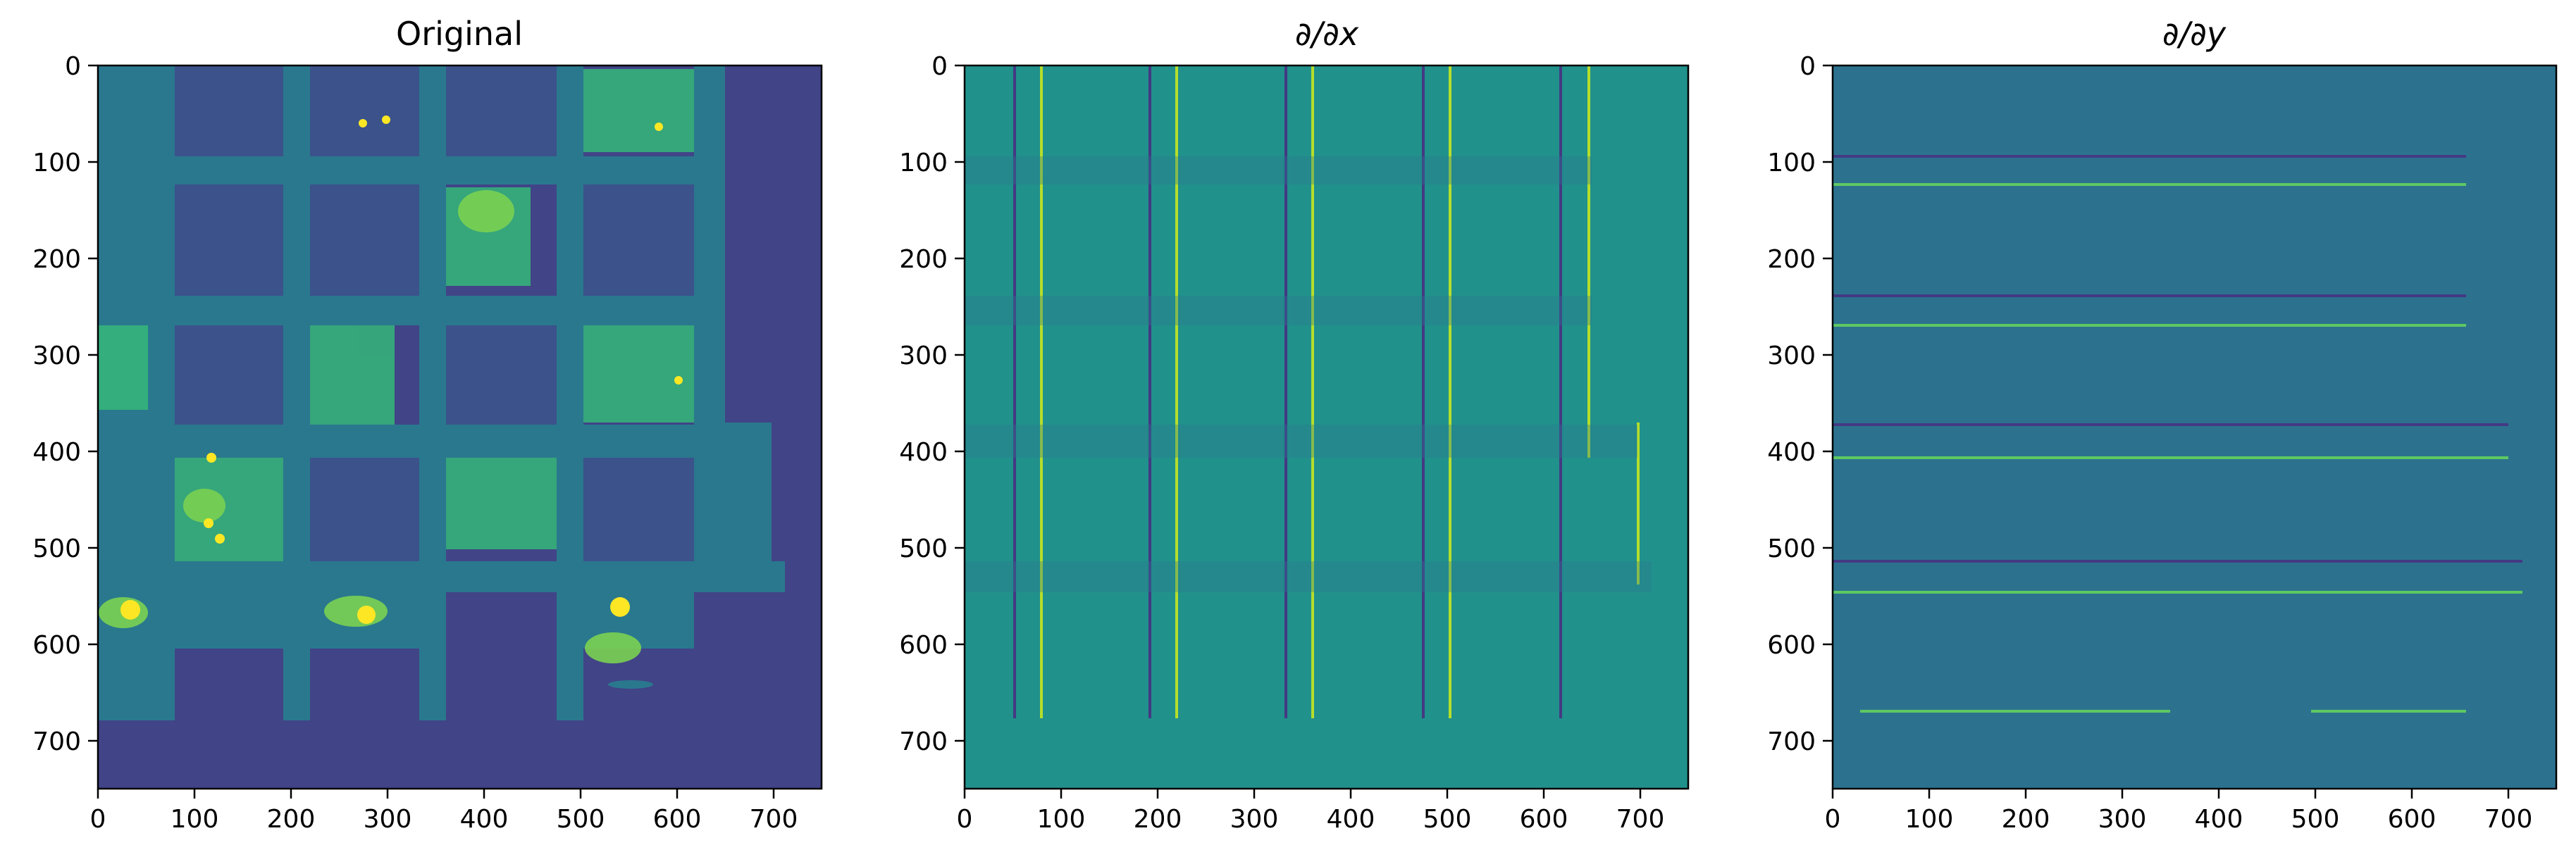 The image size is (2576, 857). I want to click on x-axis-ddx: 0 100 200 300 400 500 600 700, so click(1311, 811).